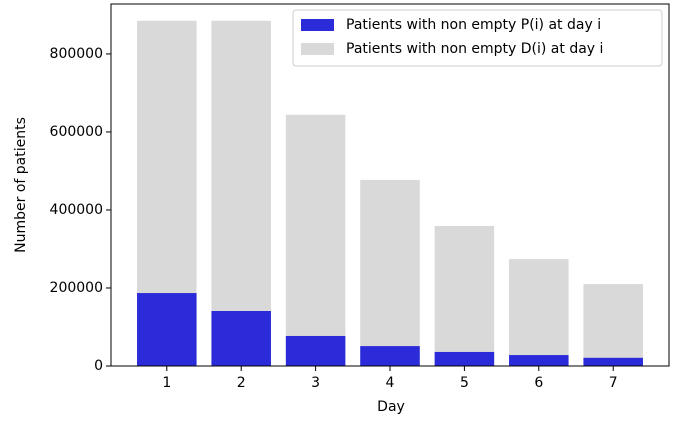 The width and height of the screenshot is (683, 422). I want to click on legend-label: Patients with non empty D(i) at day i, so click(474, 49).